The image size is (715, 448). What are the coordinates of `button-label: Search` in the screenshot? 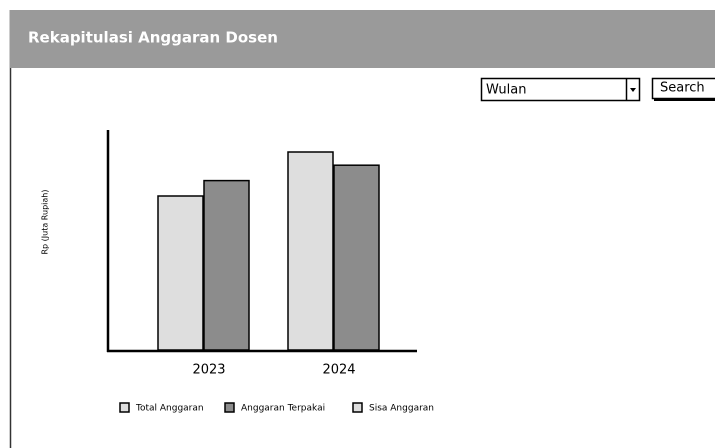 It's located at (682, 88).